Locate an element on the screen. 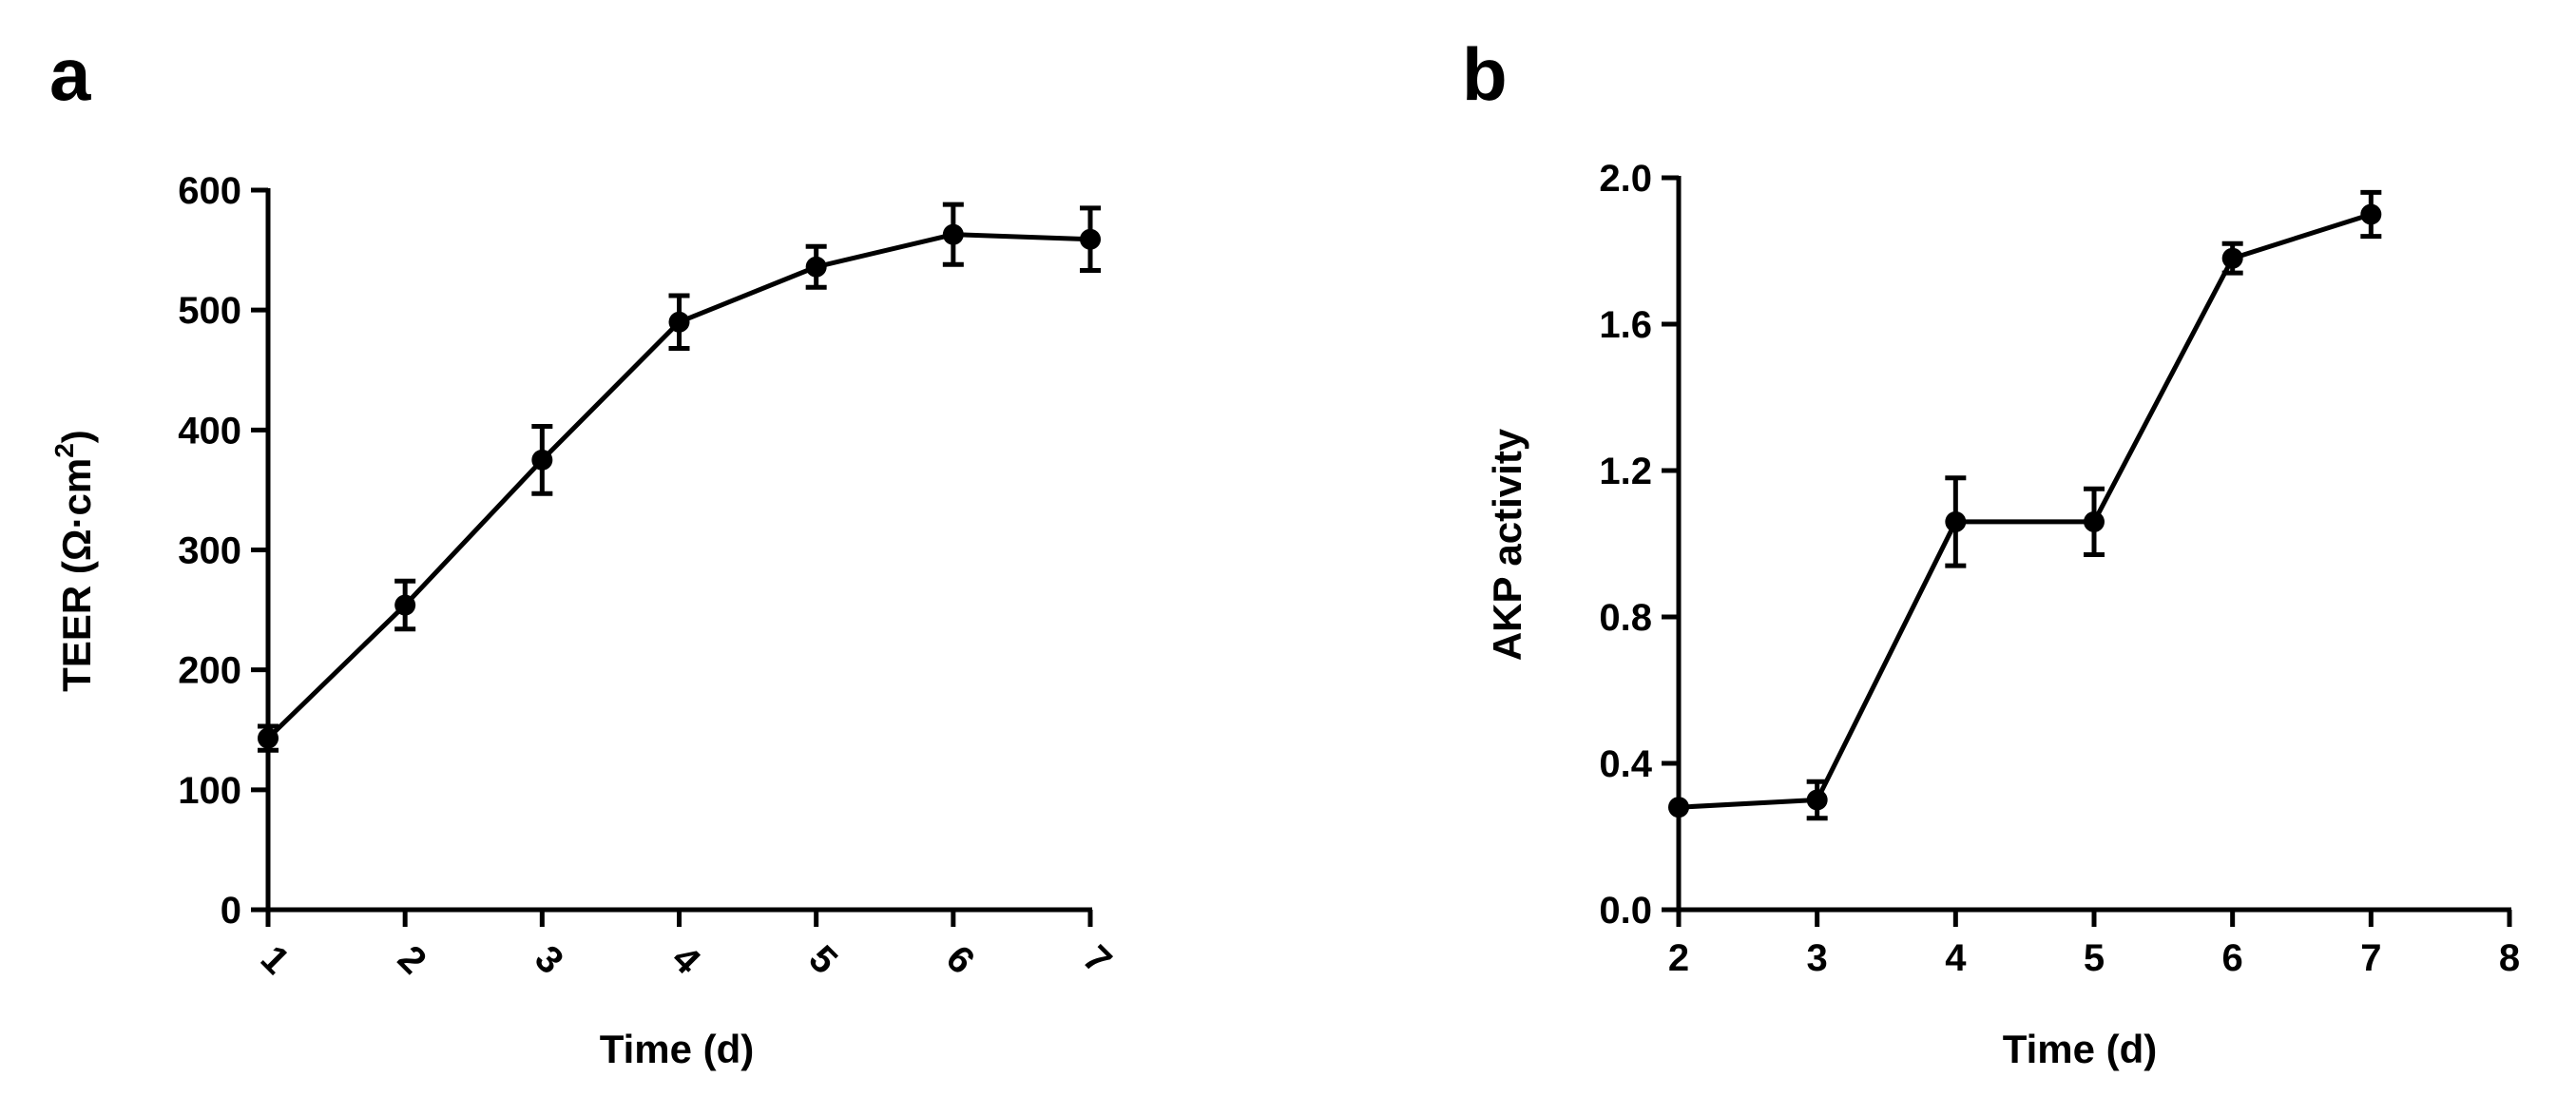 Image resolution: width=2576 pixels, height=1116 pixels. panel-b-xlabel: Time (d) is located at coordinates (2080, 1049).